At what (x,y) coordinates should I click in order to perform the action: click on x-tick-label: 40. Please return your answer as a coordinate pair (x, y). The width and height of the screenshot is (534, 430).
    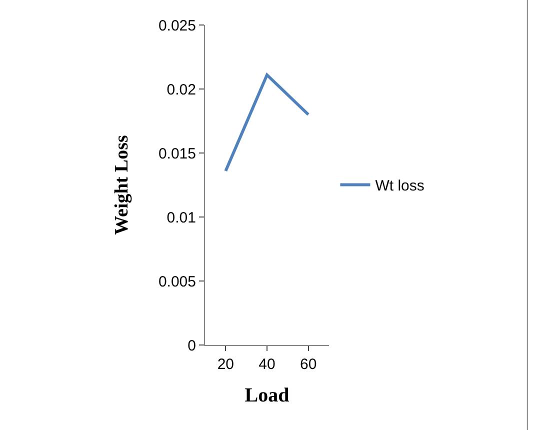
    Looking at the image, I should click on (267, 364).